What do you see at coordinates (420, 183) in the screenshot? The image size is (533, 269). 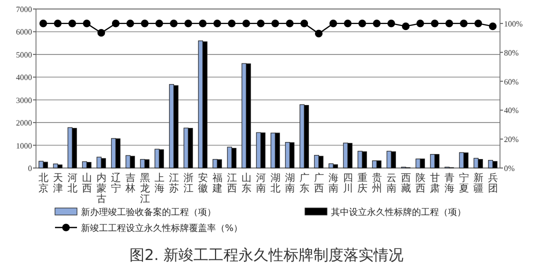 I see `x-tick-label: 陕西` at bounding box center [420, 183].